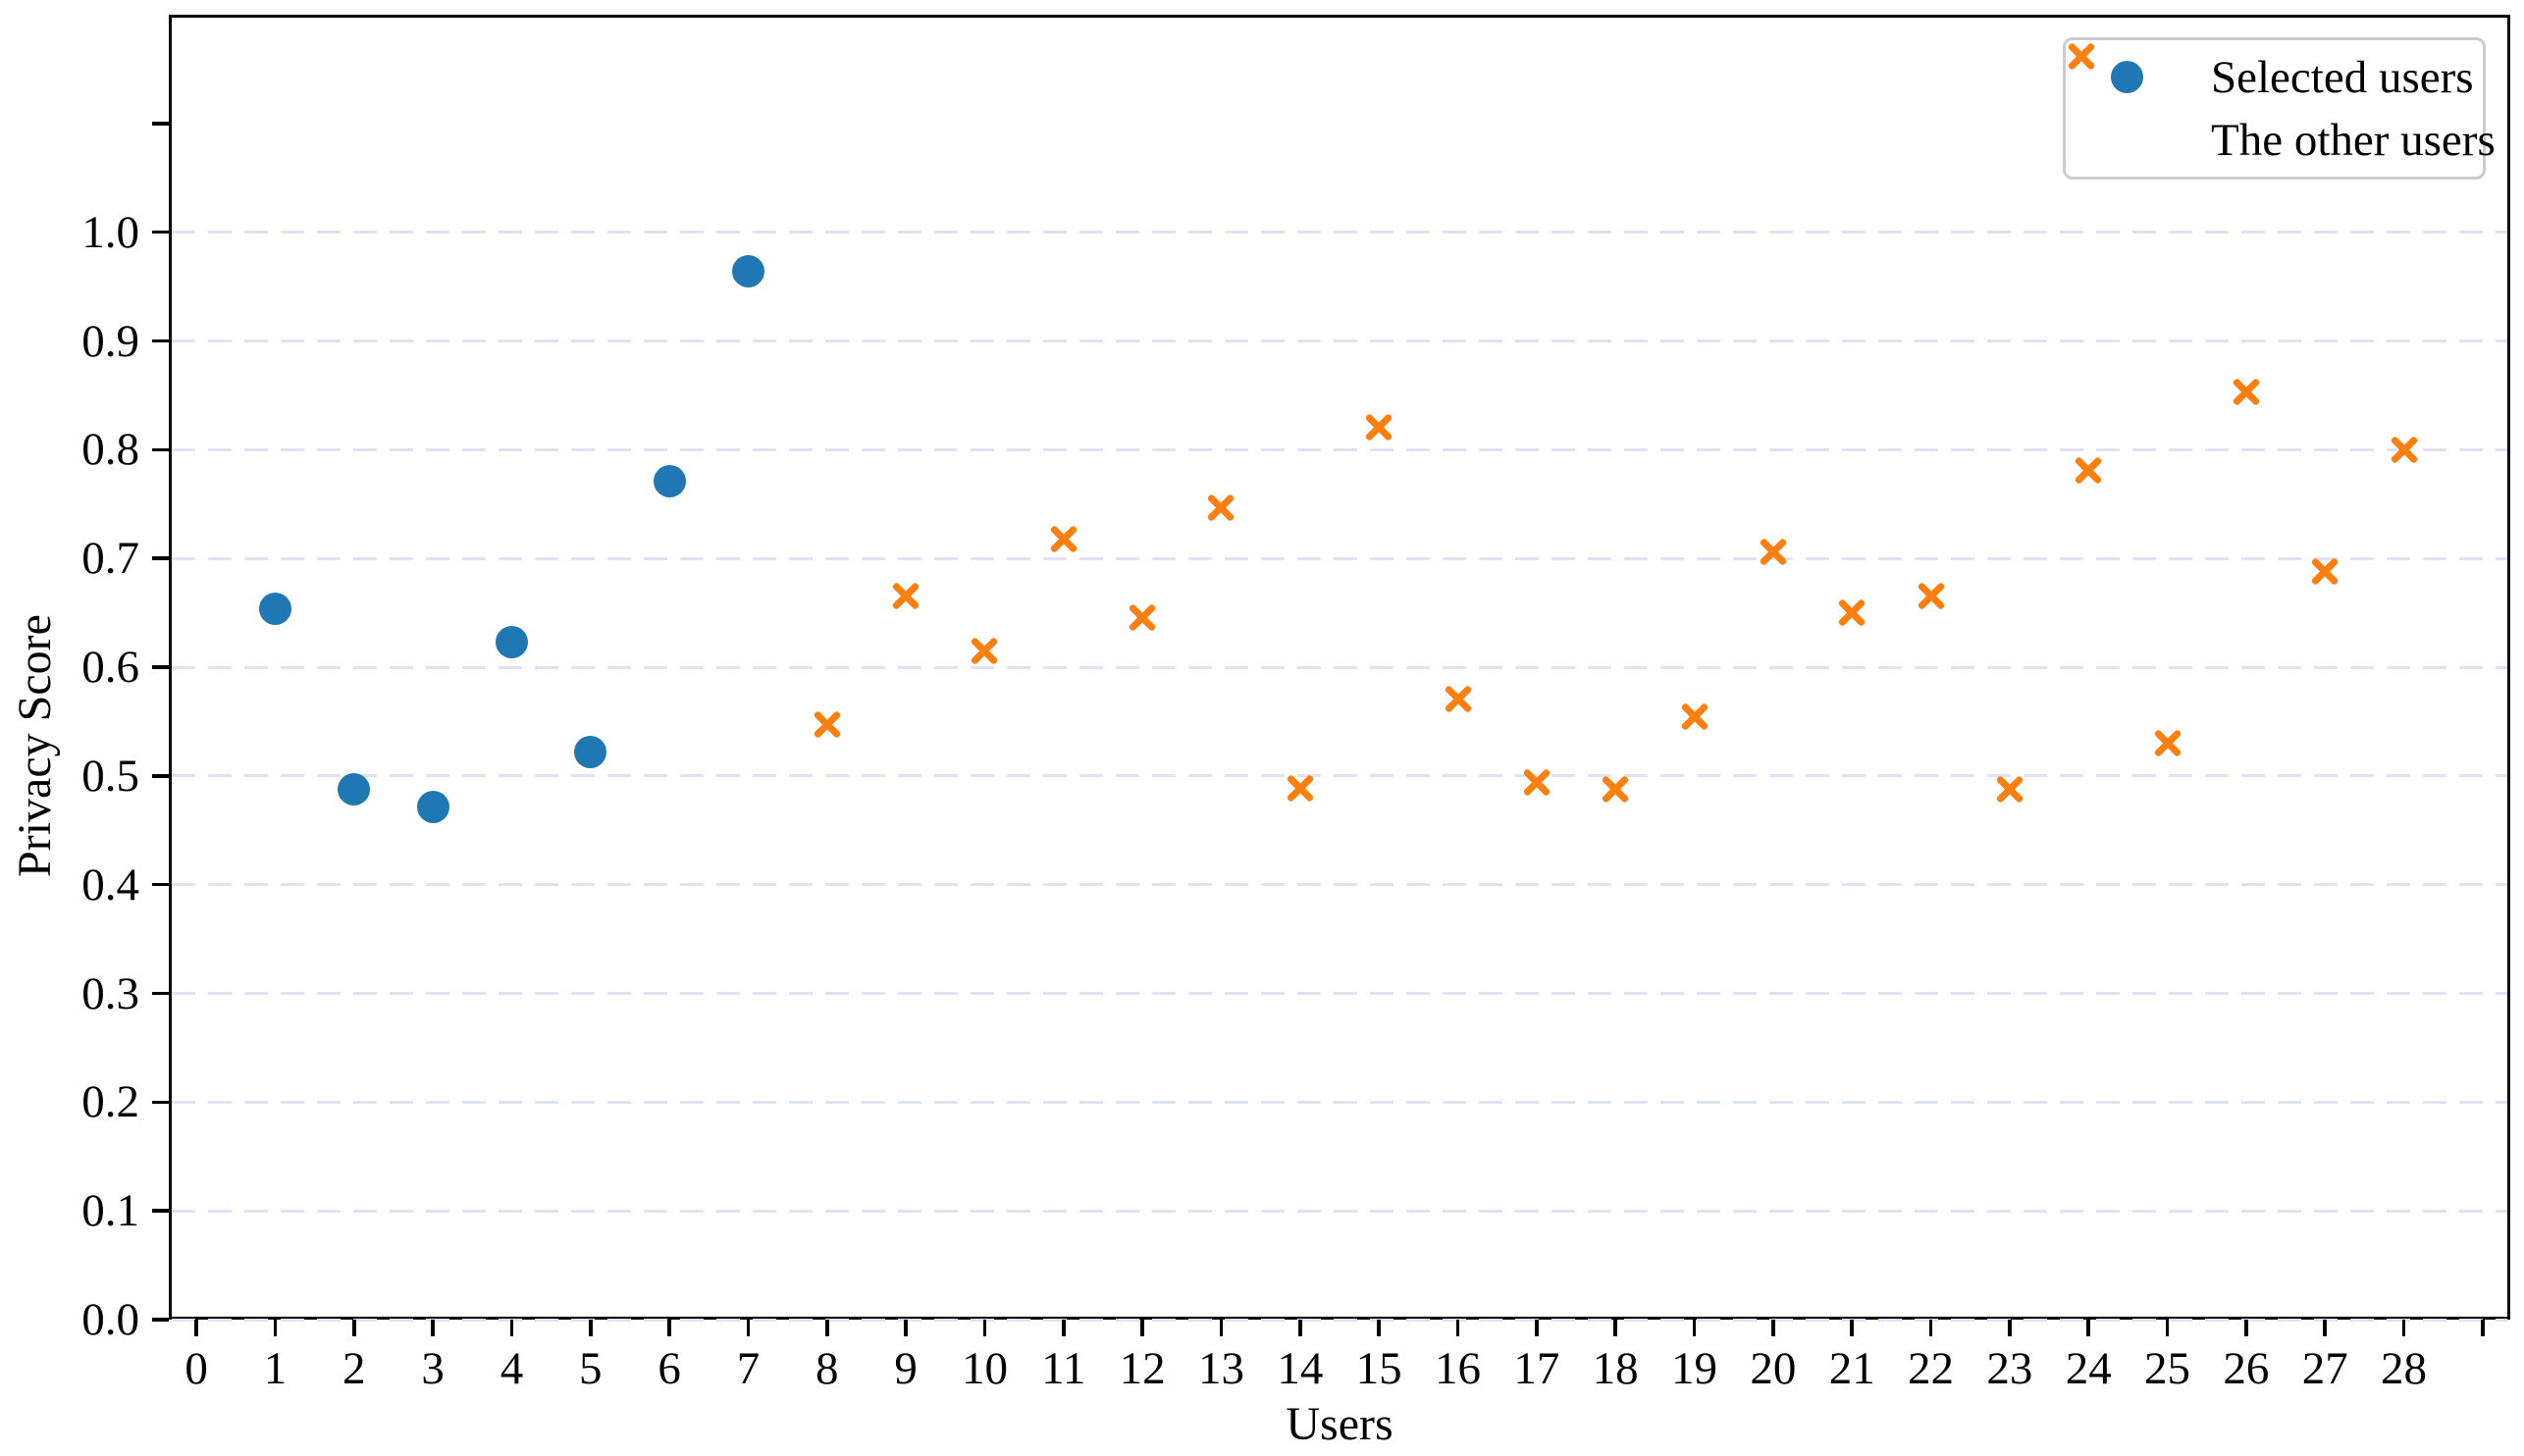  I want to click on legend-item-other-users: The other users, so click(2302, 140).